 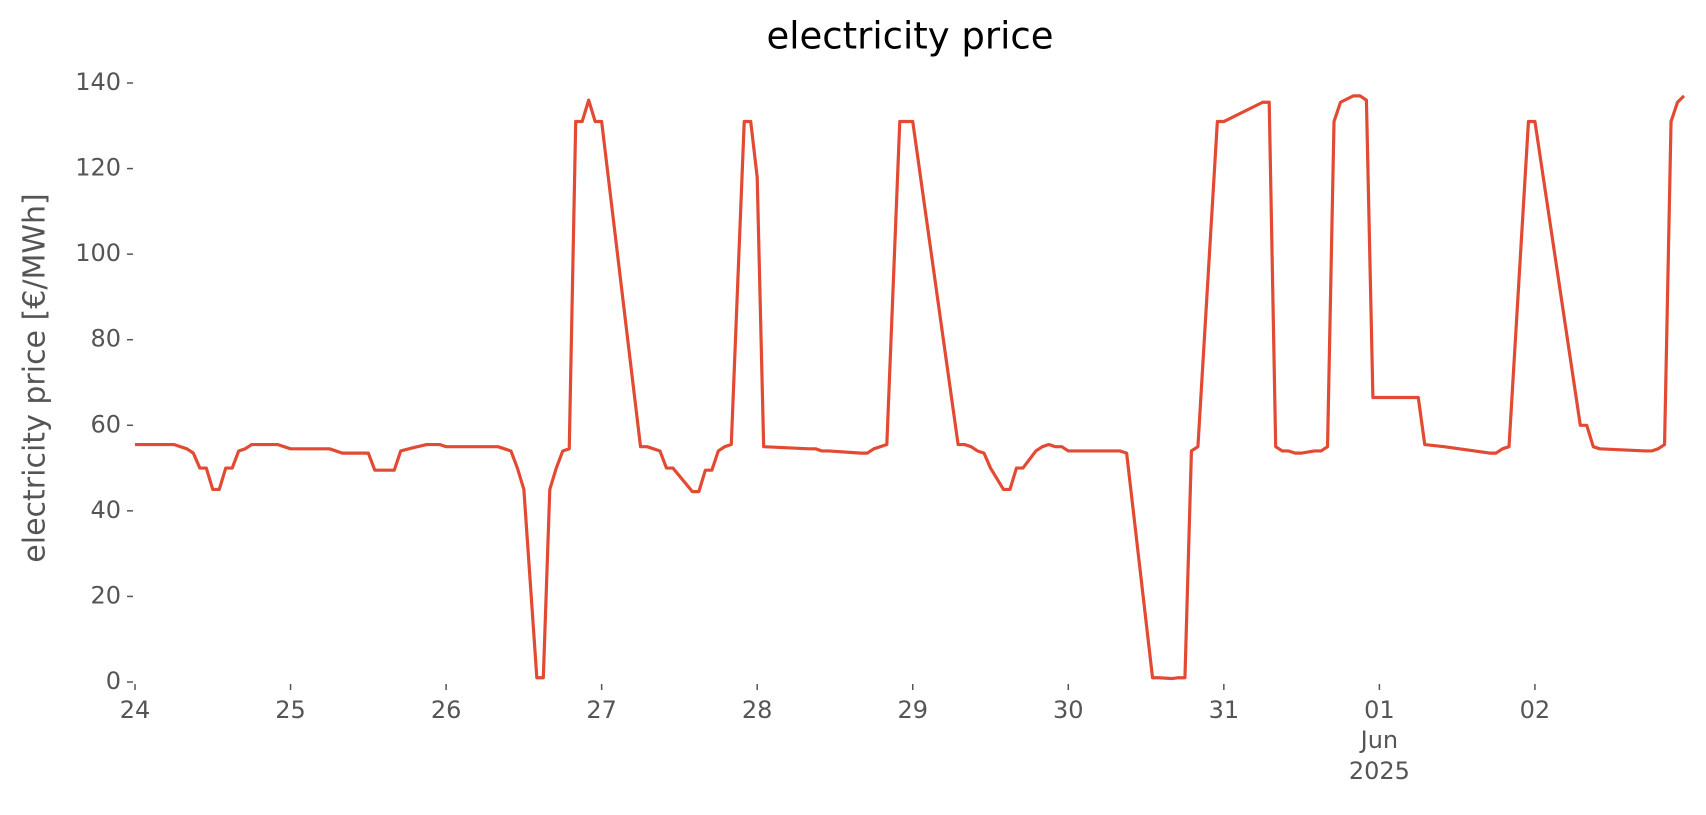 I want to click on x-tick-label: 29, so click(x=912, y=710).